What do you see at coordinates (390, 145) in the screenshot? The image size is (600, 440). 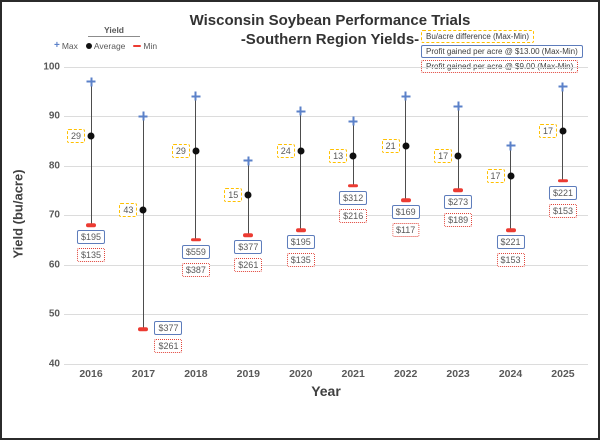 I see `bu-acre-difference-label: 21` at bounding box center [390, 145].